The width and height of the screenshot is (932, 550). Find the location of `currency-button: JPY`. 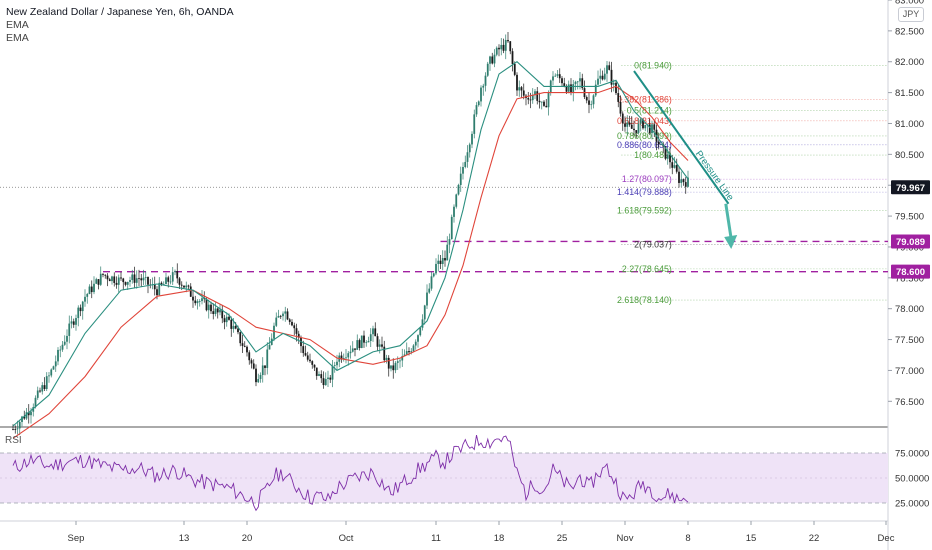

currency-button: JPY is located at coordinates (911, 14).